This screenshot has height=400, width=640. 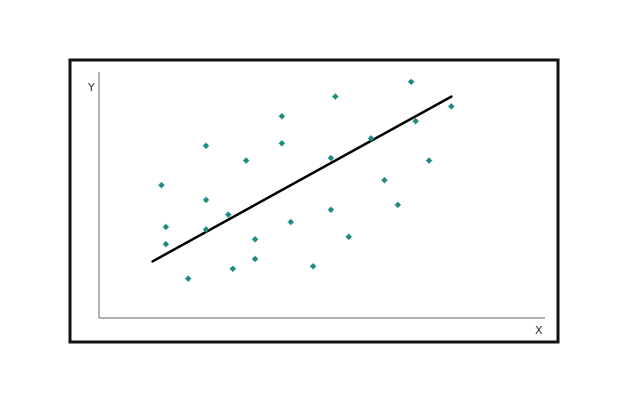 I want to click on x-axis-label: X, so click(x=539, y=330).